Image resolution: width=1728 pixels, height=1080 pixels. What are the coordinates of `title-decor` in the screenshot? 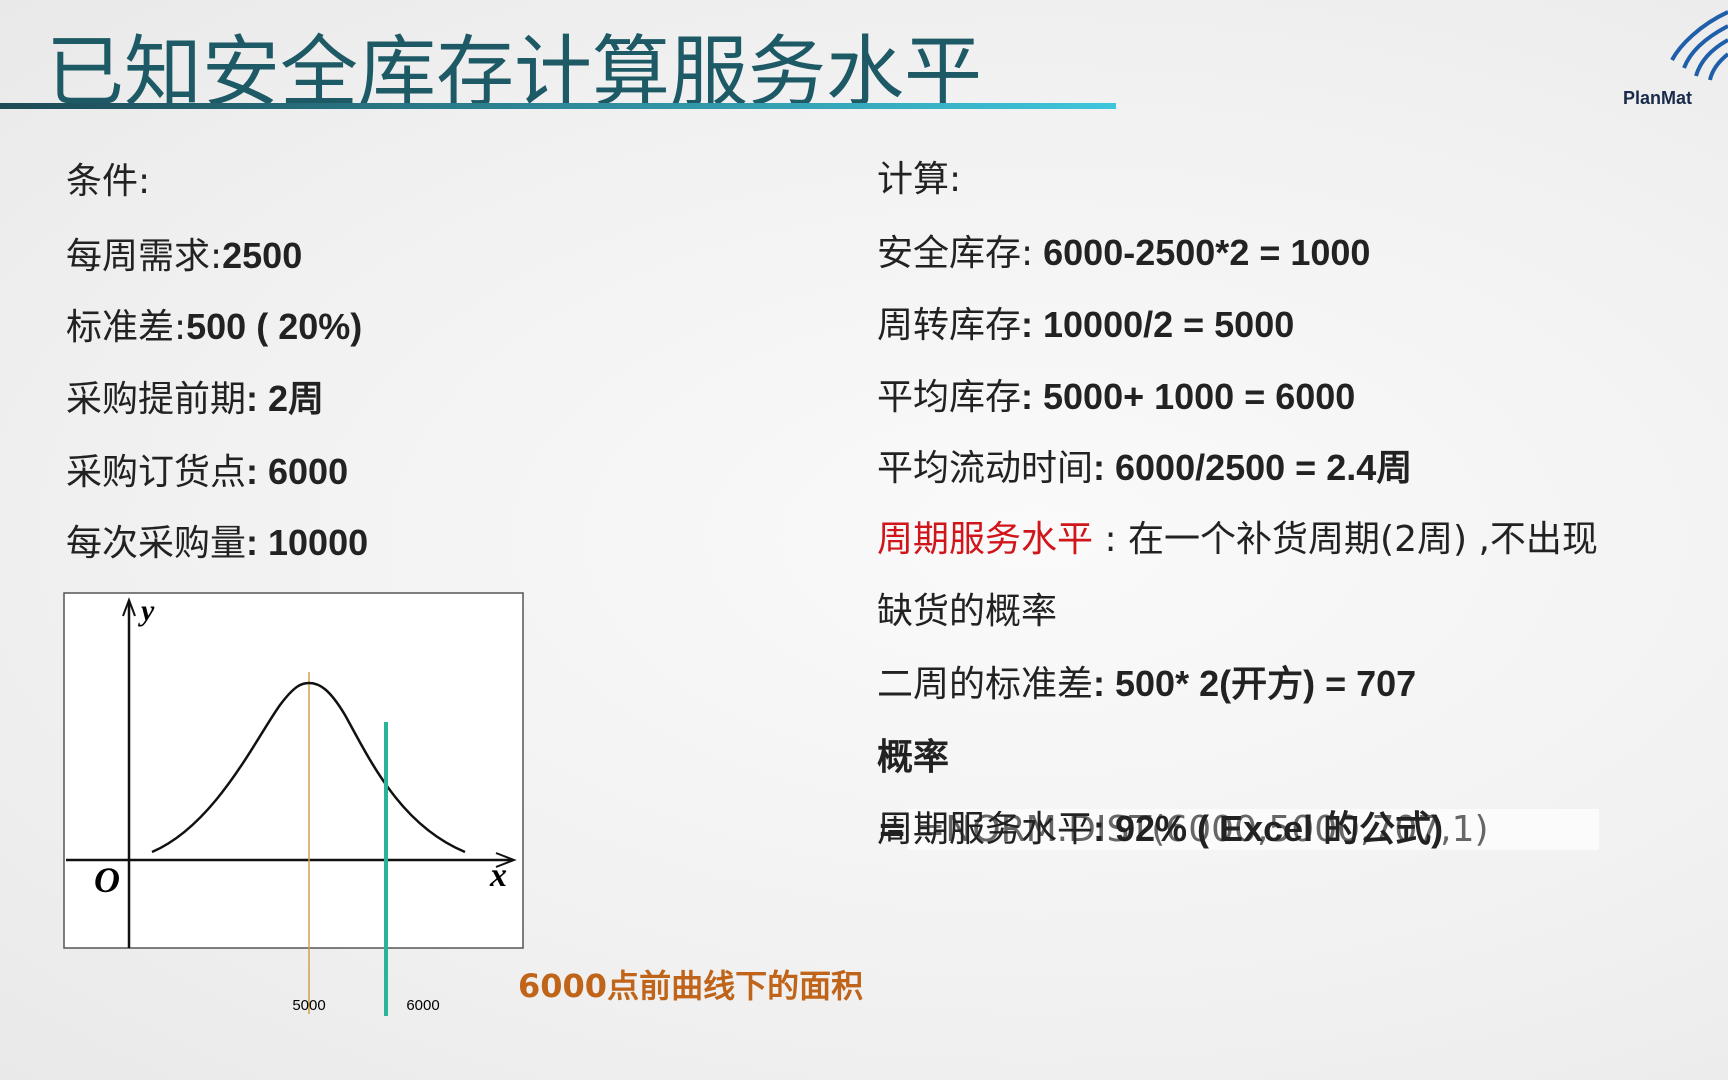 It's located at (864, 59).